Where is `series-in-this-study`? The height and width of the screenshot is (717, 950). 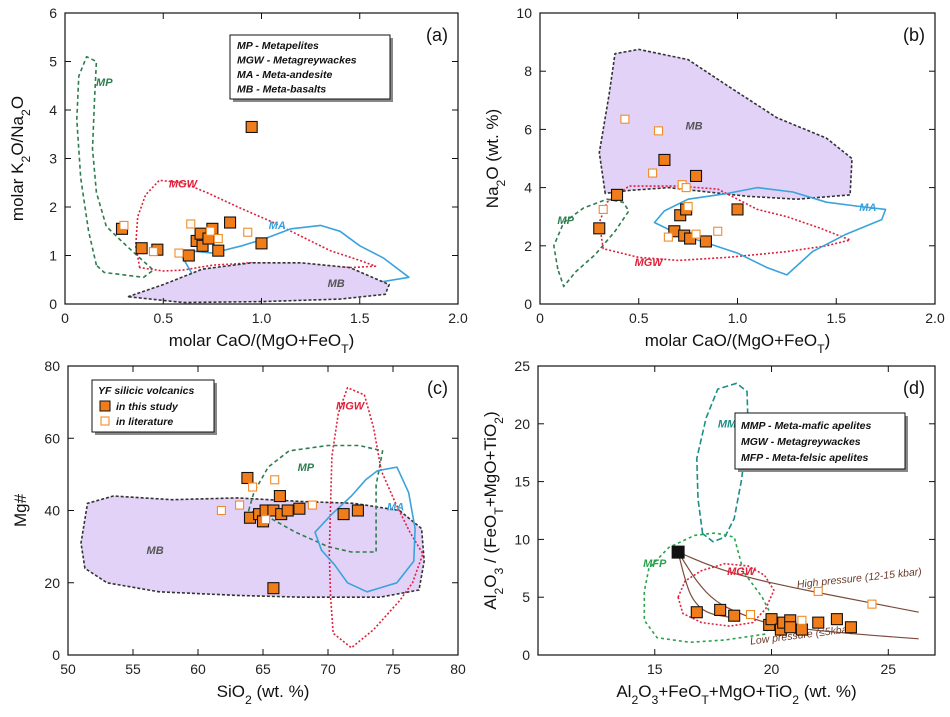 series-in-this-study is located at coordinates (302, 533).